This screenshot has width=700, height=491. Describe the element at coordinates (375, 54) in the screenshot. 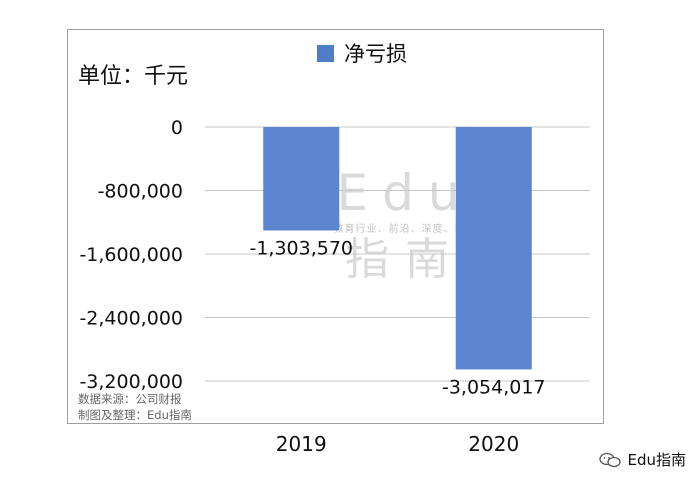

I see `legend-label: 净亏损` at that location.